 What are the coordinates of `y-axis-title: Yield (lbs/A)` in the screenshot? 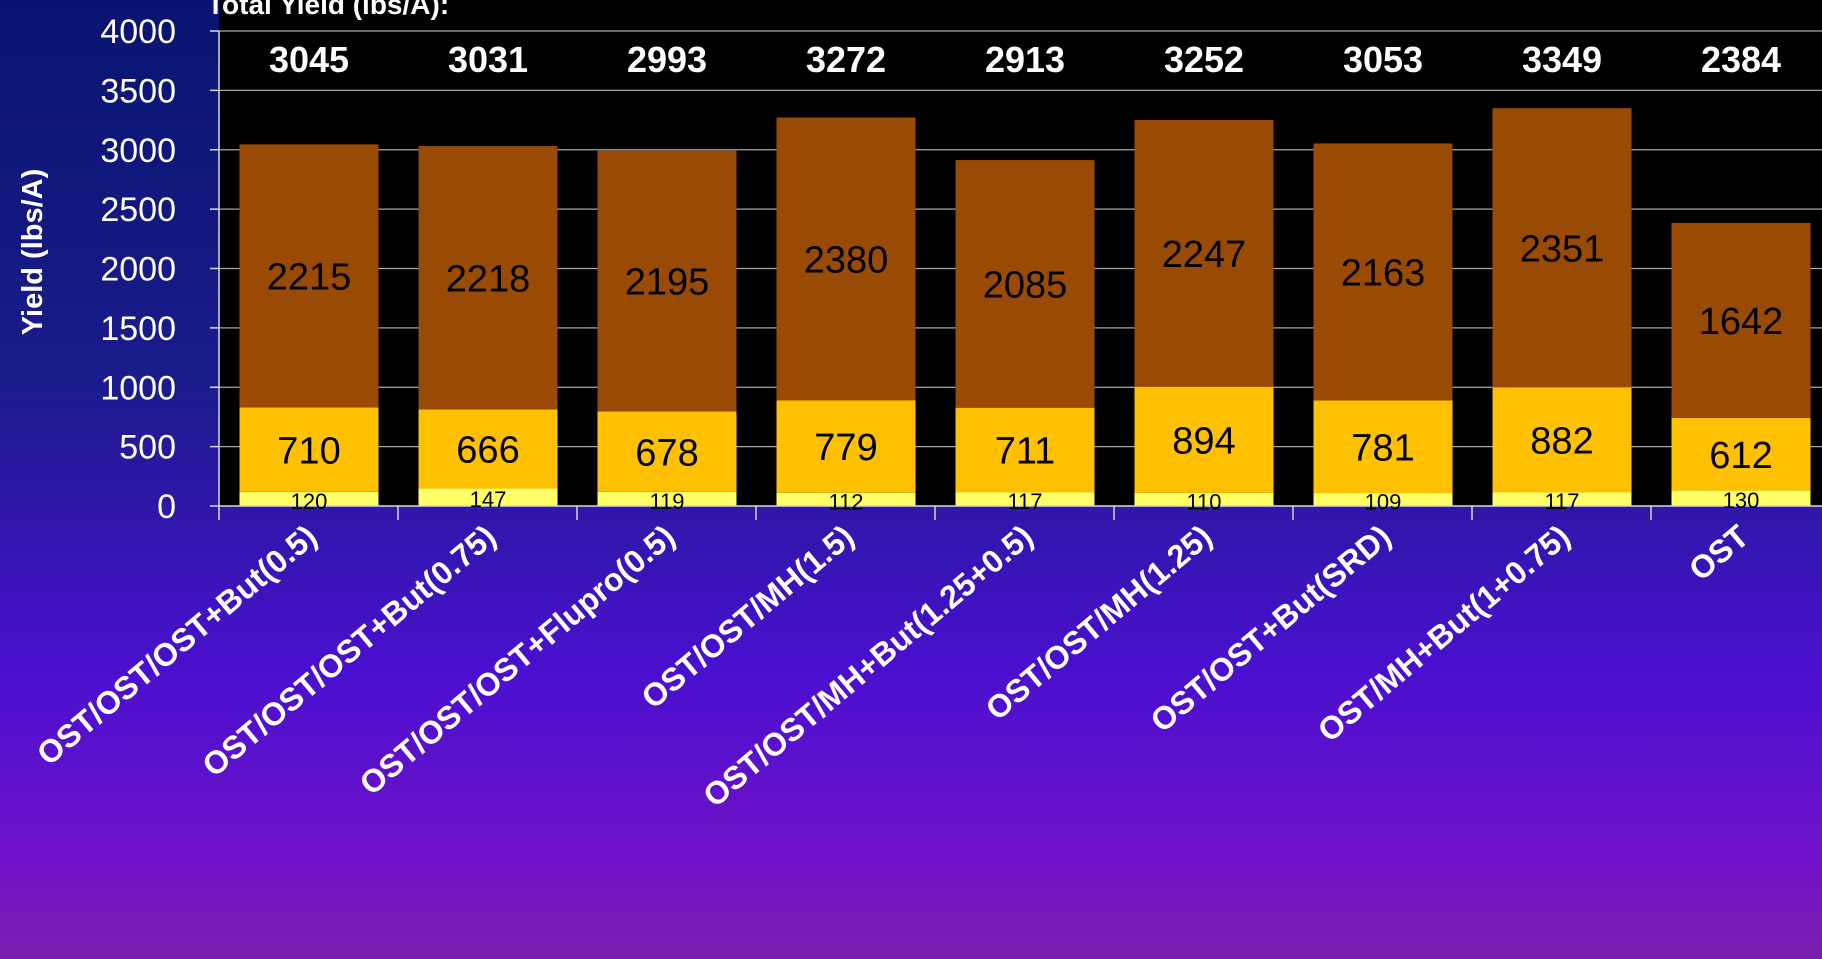 It's located at (33, 252).